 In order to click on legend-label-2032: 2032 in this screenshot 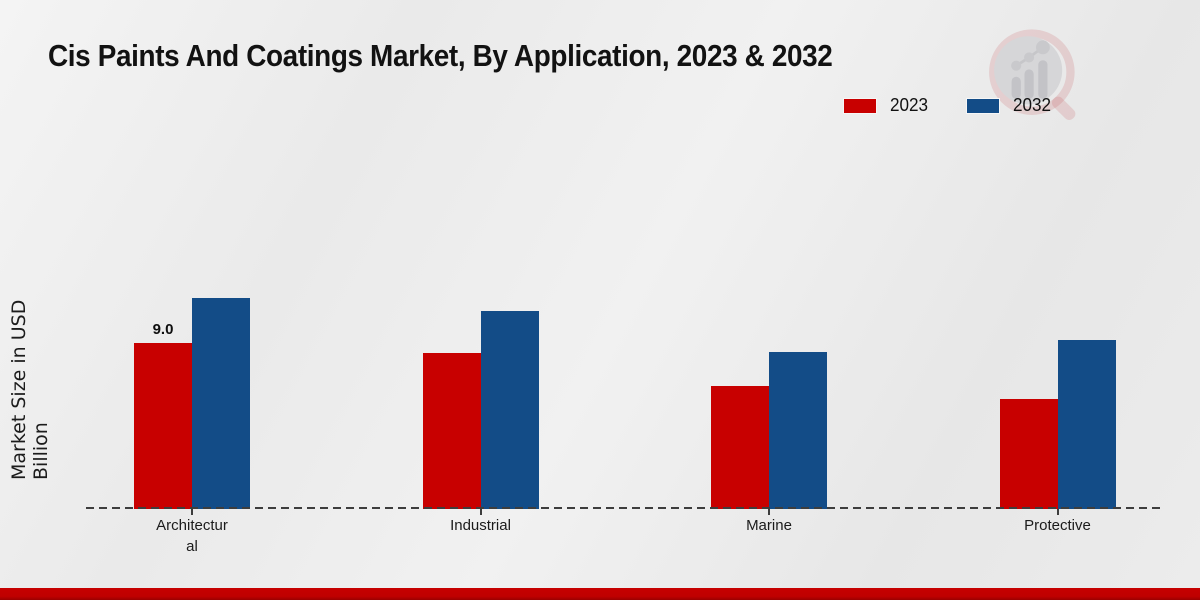, I will do `click(1032, 105)`.